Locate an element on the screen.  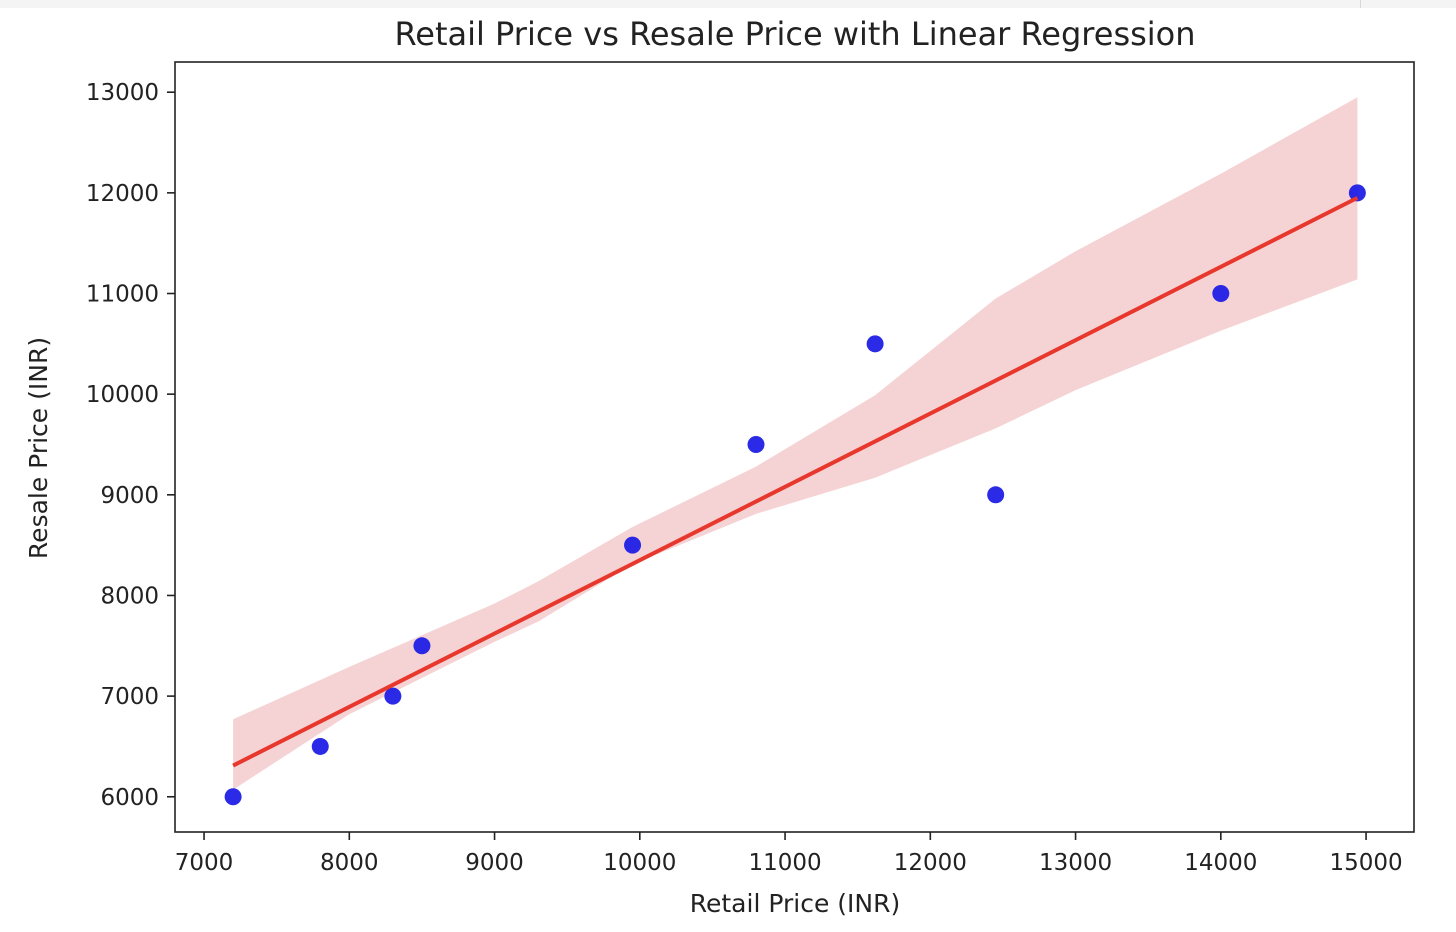
x-tick-label-13000: 13000 is located at coordinates (1075, 863).